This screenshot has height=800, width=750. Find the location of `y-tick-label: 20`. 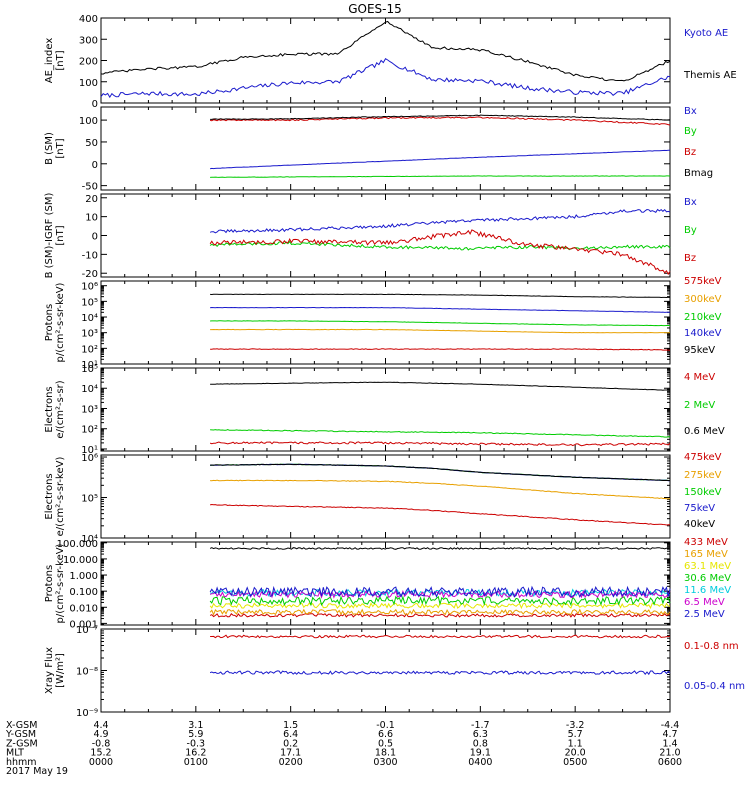

y-tick-label: 20 is located at coordinates (91, 199).